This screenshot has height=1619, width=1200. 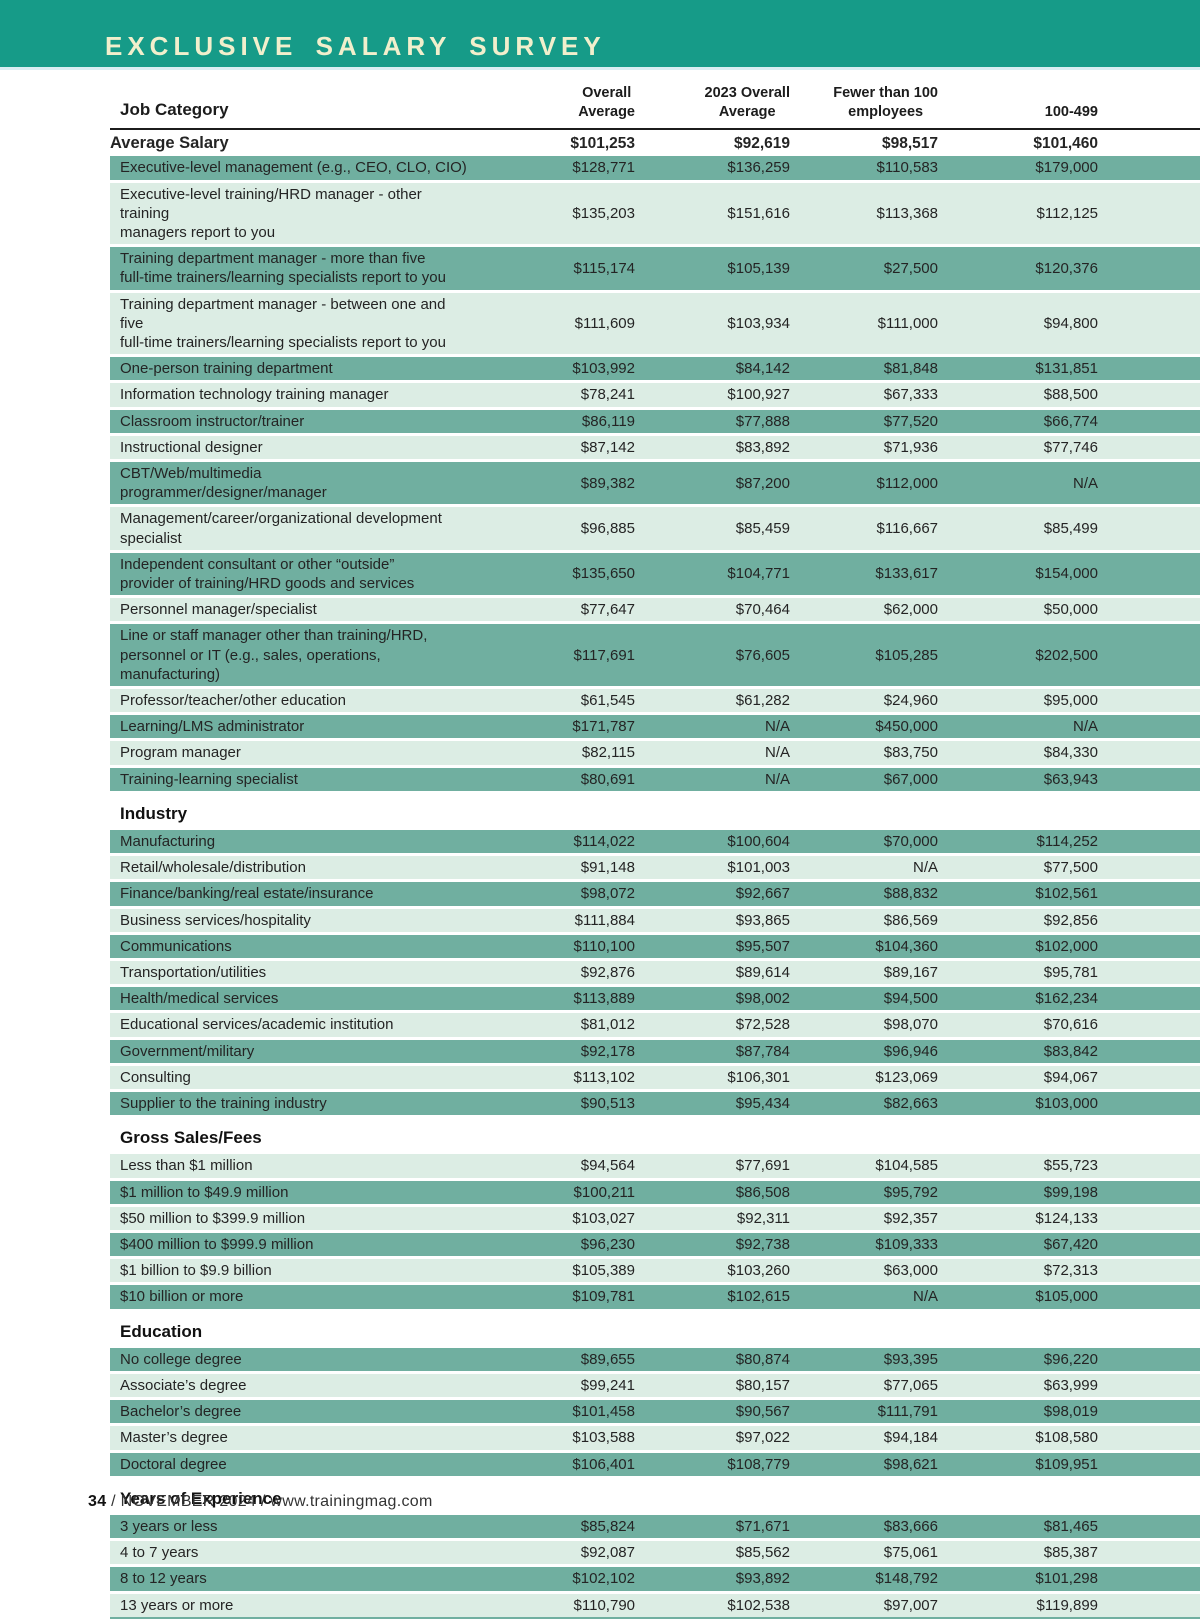 What do you see at coordinates (174, 110) in the screenshot?
I see `column-header-label: Job Category` at bounding box center [174, 110].